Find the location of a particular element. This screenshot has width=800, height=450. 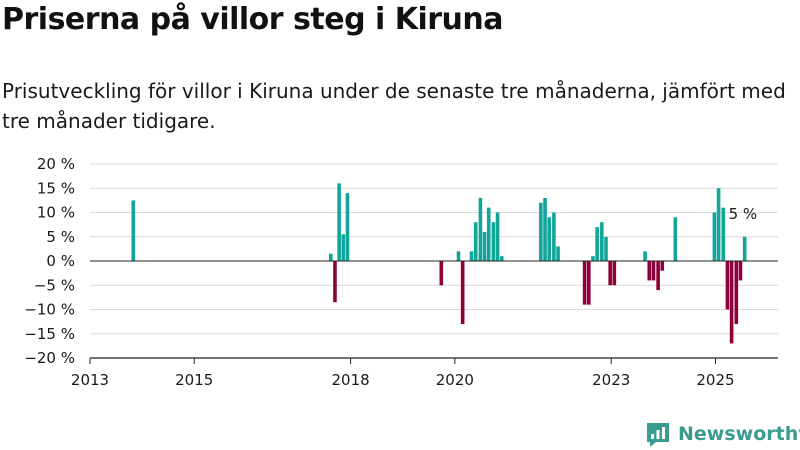

y-tick-label: 15 % is located at coordinates (56, 188).